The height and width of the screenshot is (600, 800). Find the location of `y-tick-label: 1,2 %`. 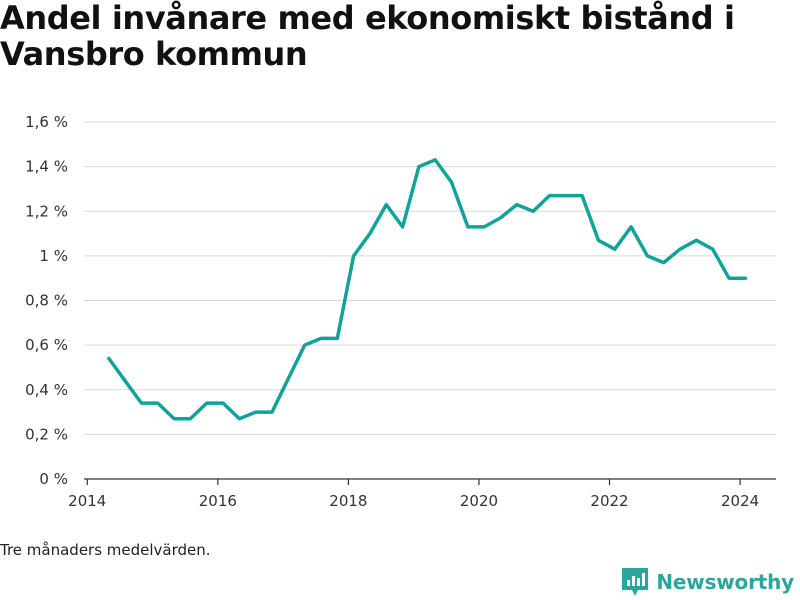

y-tick-label: 1,2 % is located at coordinates (46, 211).